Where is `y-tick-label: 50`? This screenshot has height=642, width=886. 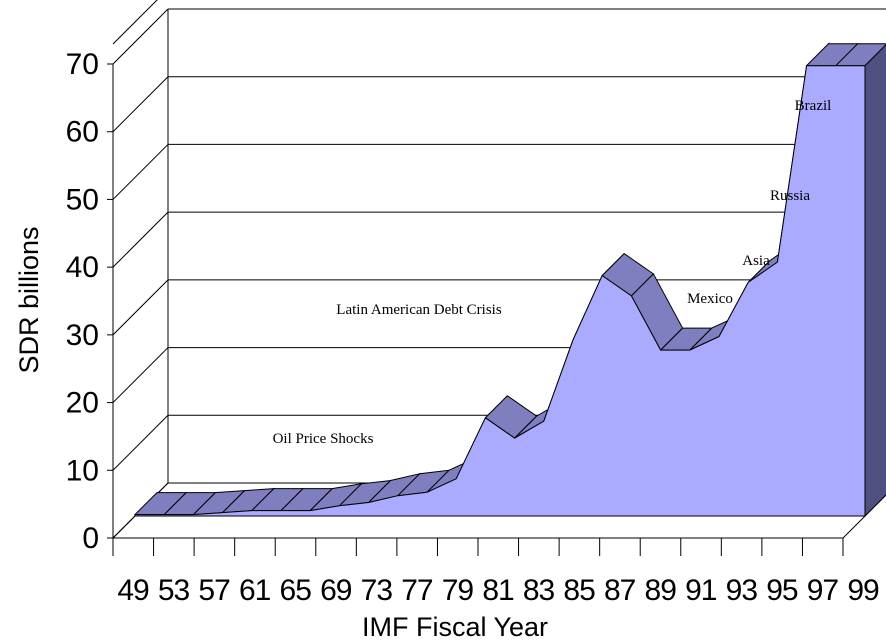 y-tick-label: 50 is located at coordinates (82, 199).